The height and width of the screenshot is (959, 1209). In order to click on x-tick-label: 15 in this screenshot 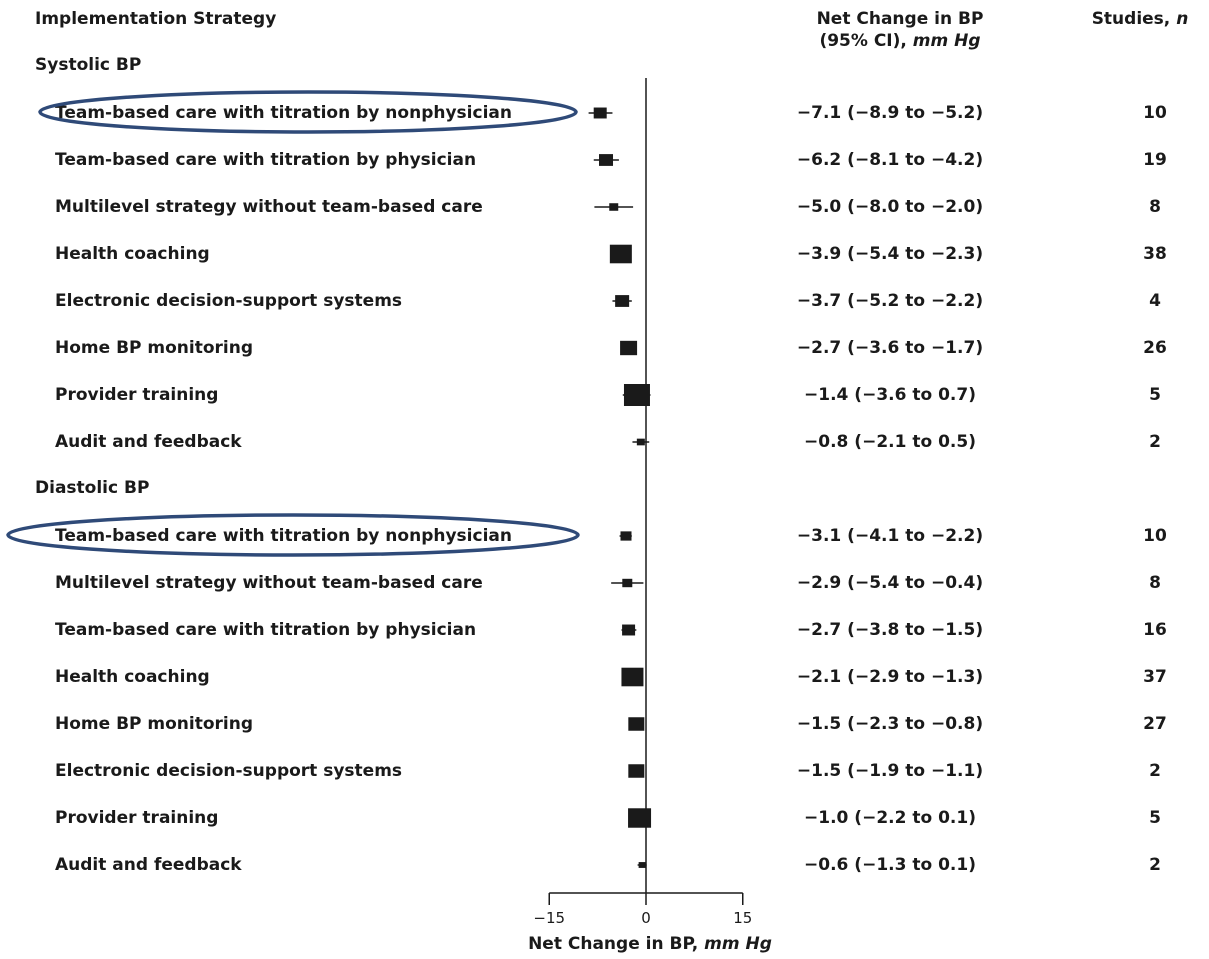, I will do `click(742, 918)`.